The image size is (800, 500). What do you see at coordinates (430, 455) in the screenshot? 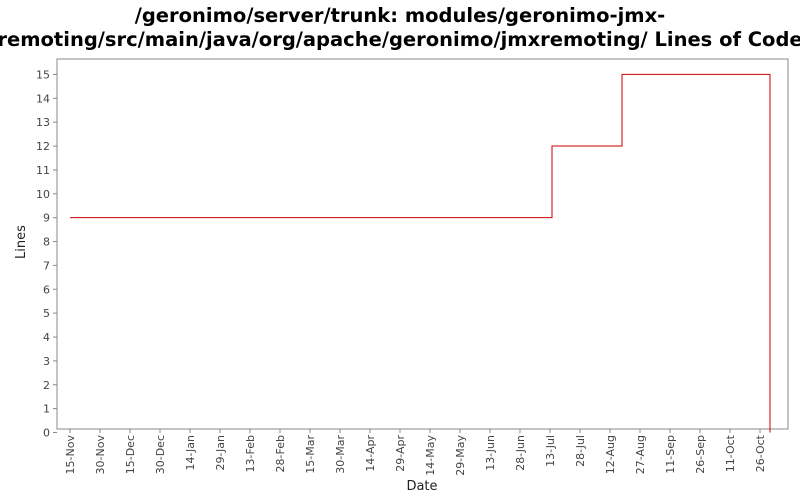
I see `x-tick-label: 14-May` at bounding box center [430, 455].